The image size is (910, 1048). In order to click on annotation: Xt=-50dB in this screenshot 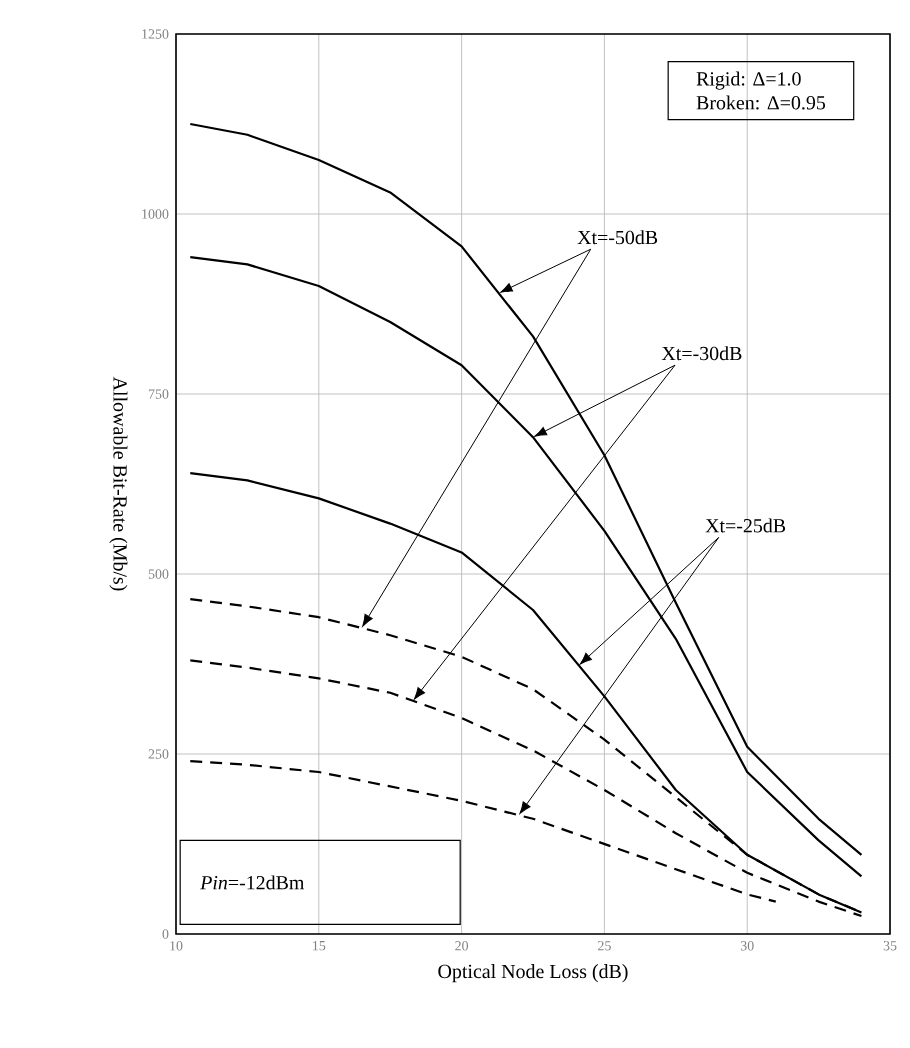, I will do `click(617, 237)`.